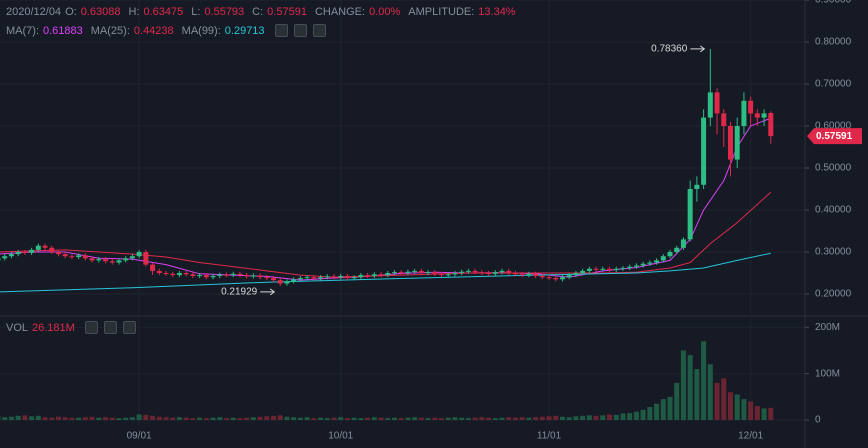 The height and width of the screenshot is (448, 868). What do you see at coordinates (110, 30) in the screenshot?
I see `ma-label: MA(25):` at bounding box center [110, 30].